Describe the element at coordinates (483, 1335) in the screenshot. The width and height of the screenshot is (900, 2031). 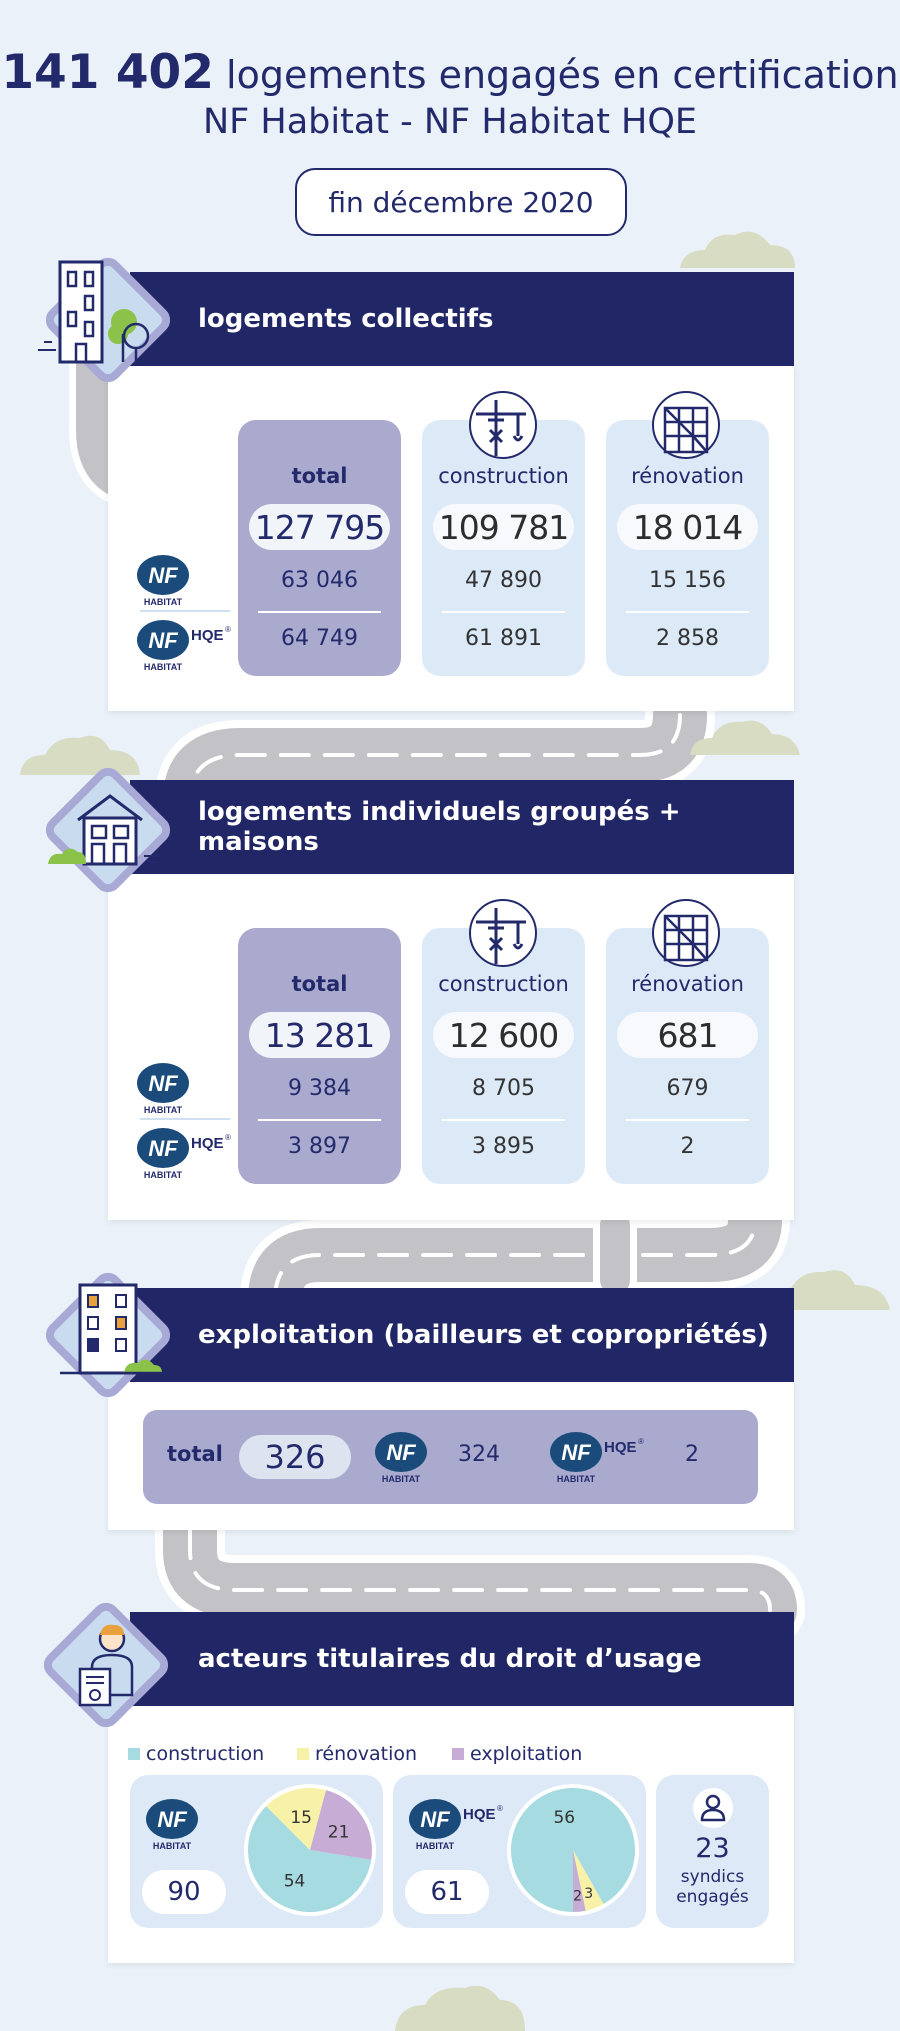
I see `exploitation-title: exploitation (bailleurs et copropriétés)` at that location.